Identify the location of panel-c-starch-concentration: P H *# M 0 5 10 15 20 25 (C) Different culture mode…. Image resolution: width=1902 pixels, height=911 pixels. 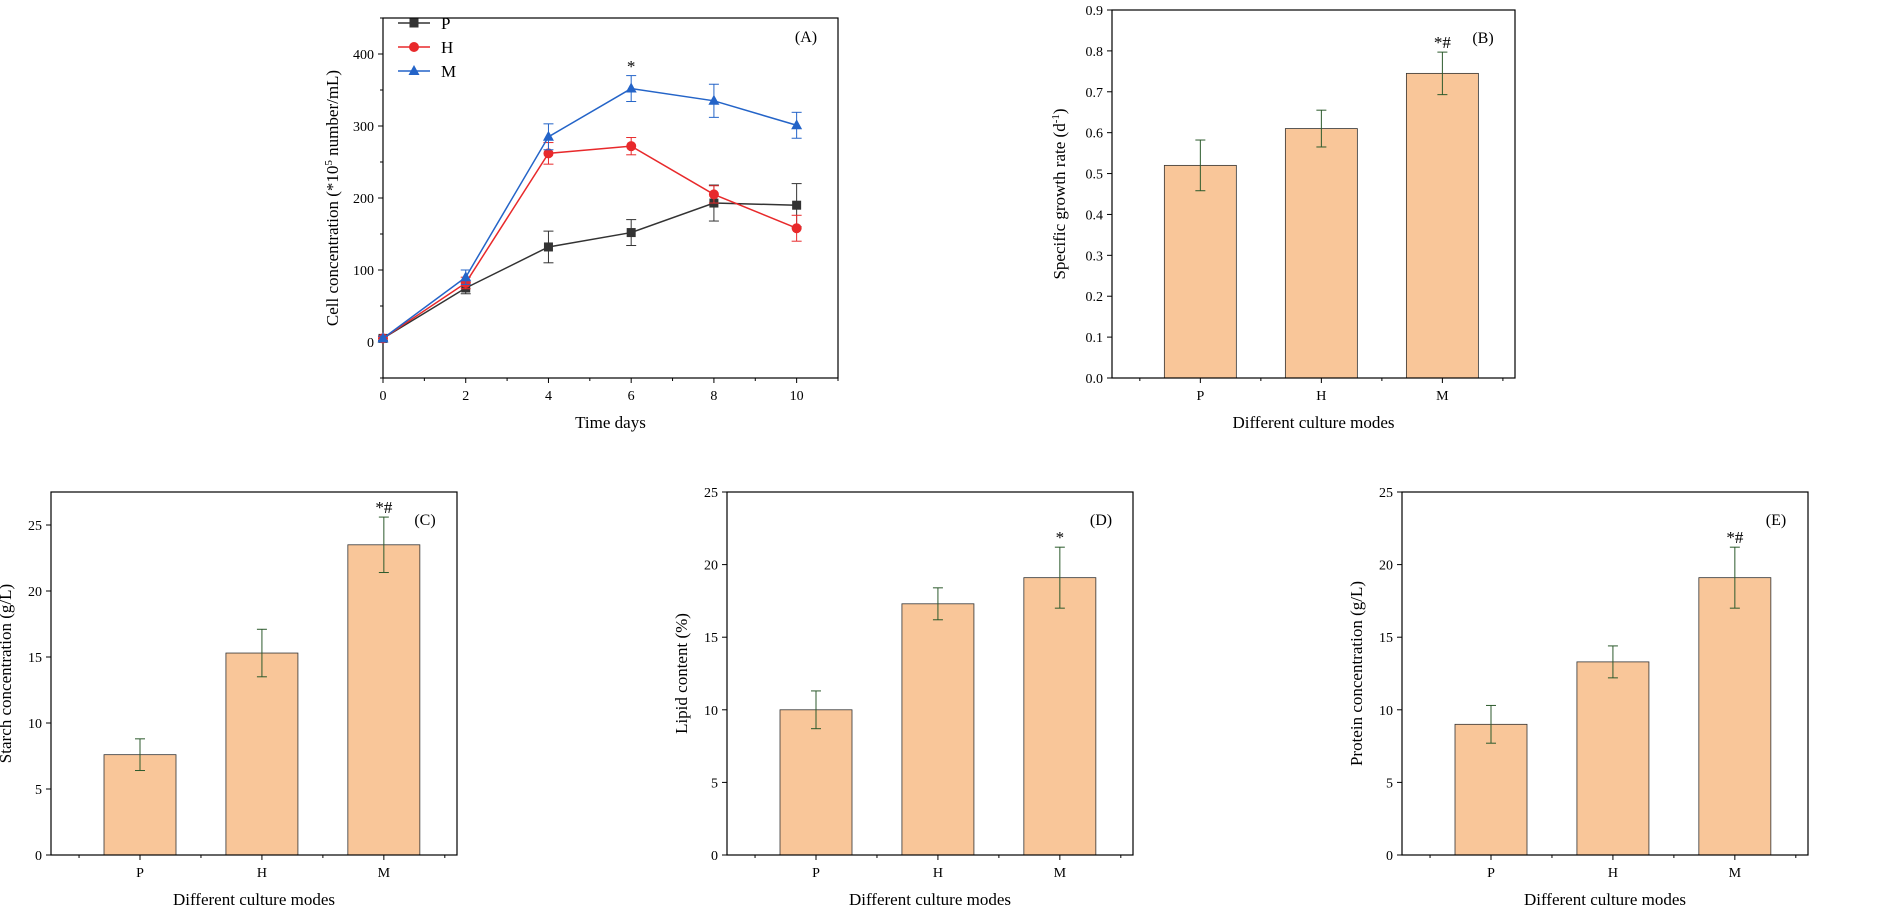
(229, 700).